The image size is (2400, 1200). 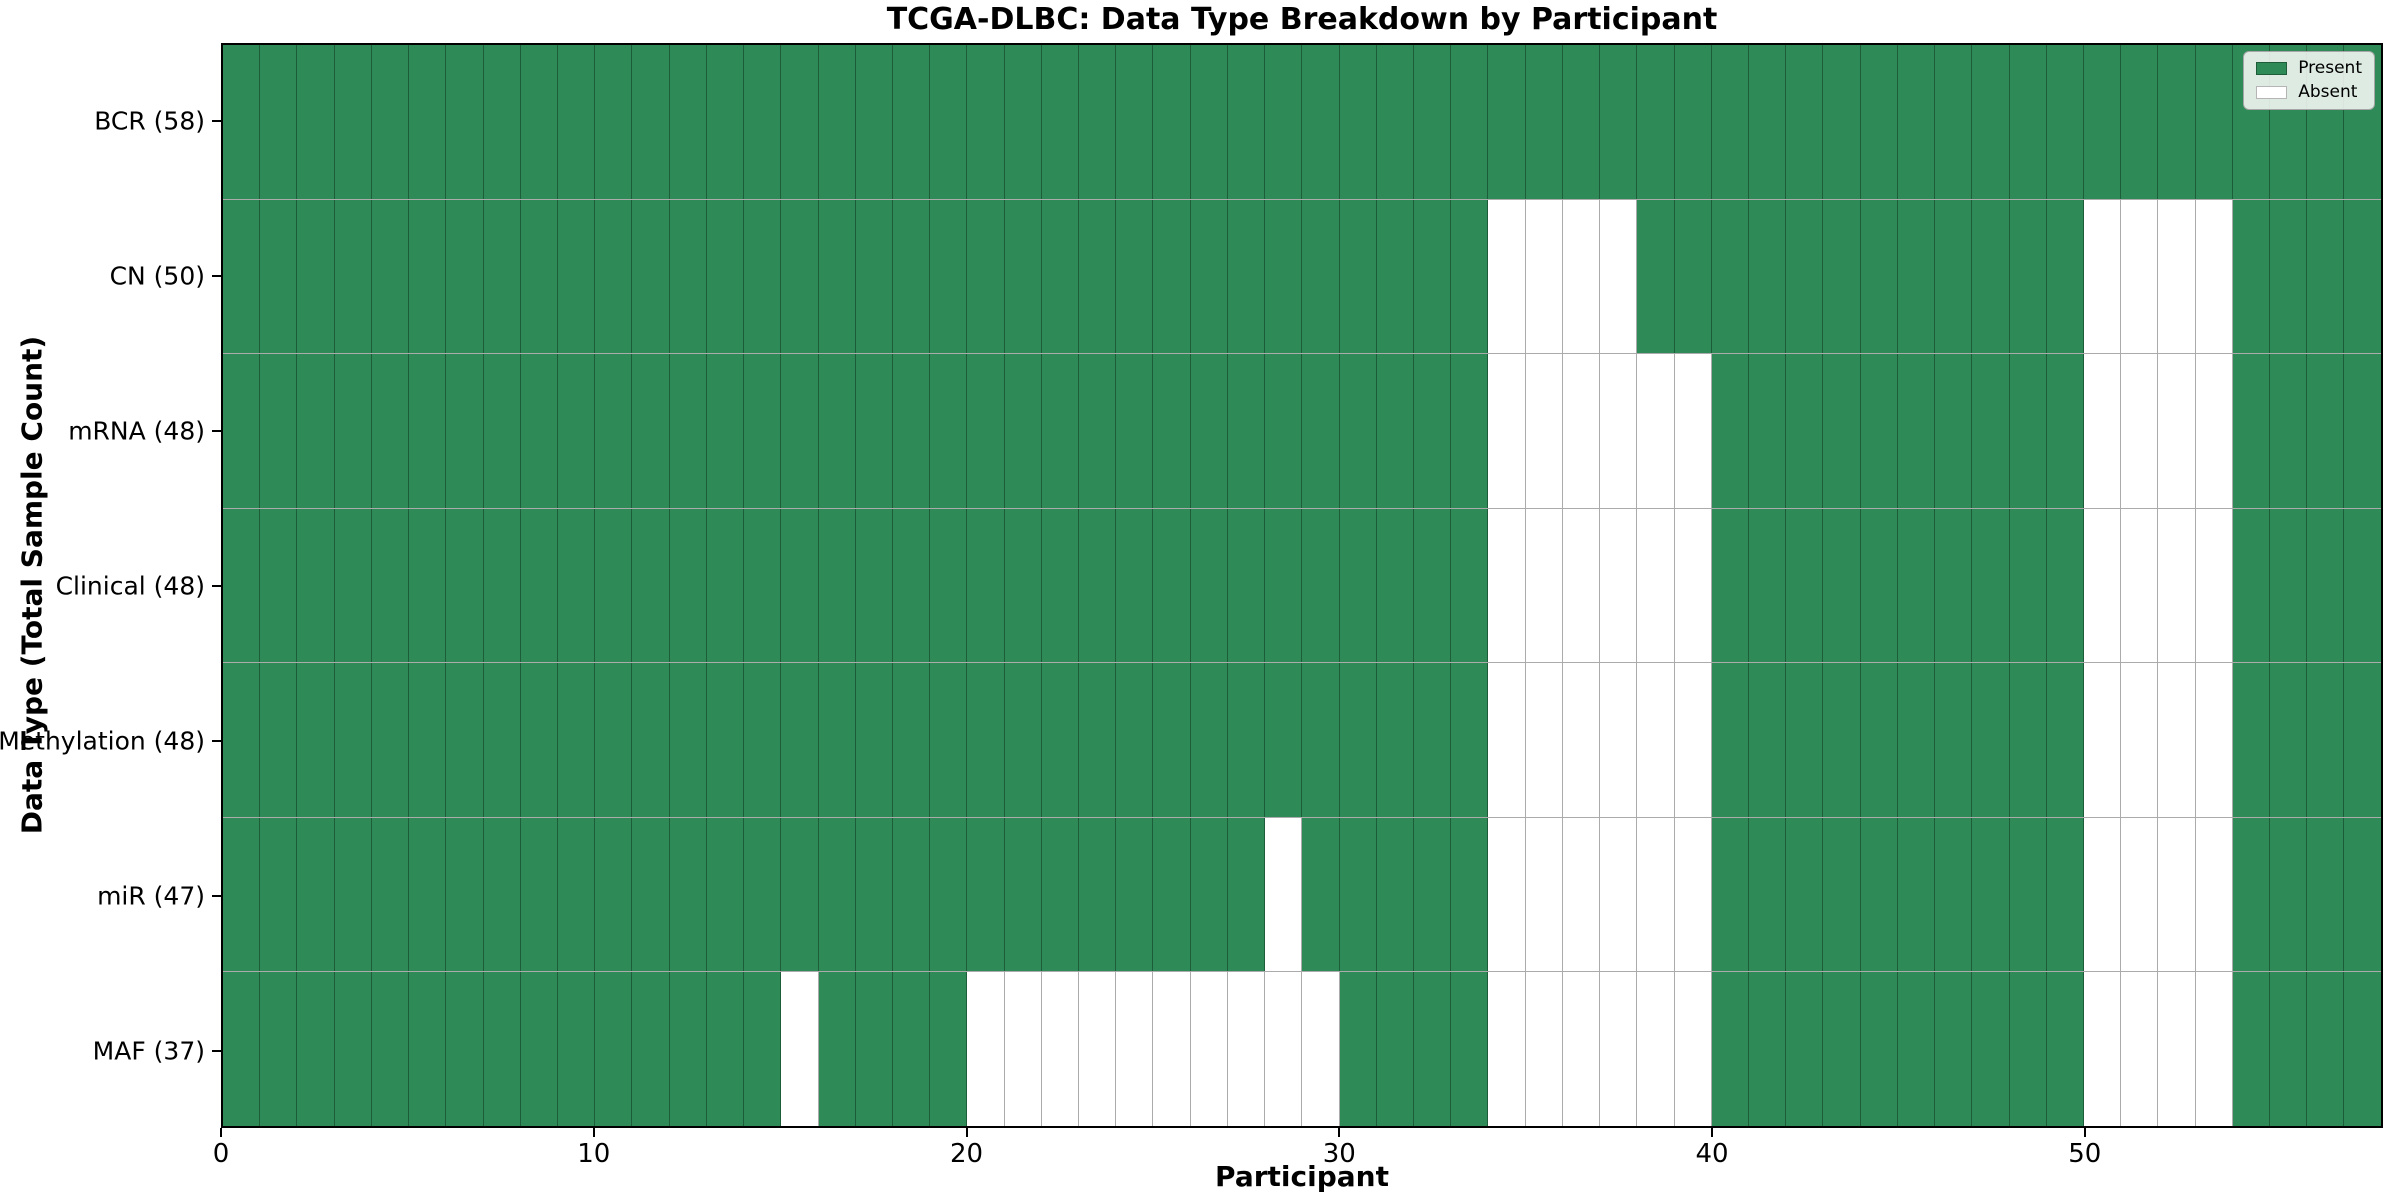 What do you see at coordinates (1302, 1176) in the screenshot?
I see `x-axis-label: Participant` at bounding box center [1302, 1176].